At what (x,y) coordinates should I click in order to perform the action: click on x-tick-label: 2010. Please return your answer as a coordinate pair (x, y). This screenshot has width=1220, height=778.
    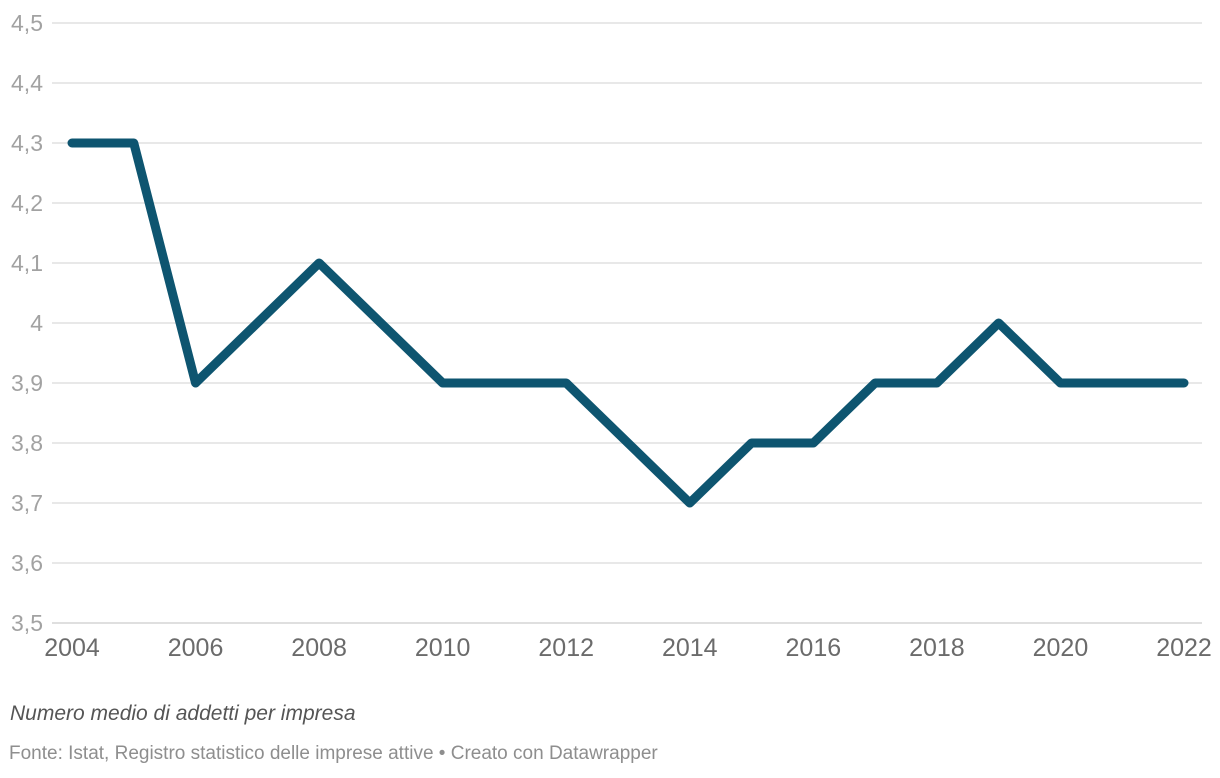
    Looking at the image, I should click on (443, 648).